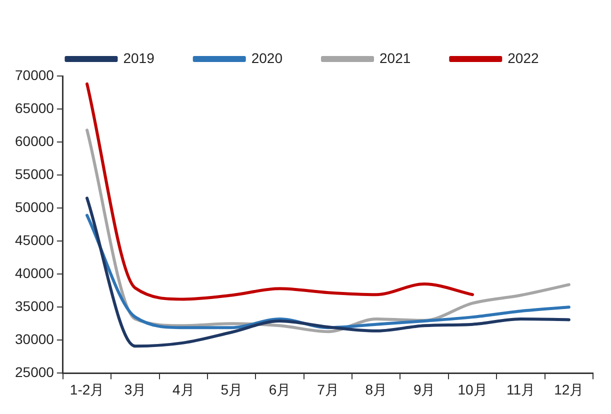  I want to click on legend-label: 2021, so click(395, 58).